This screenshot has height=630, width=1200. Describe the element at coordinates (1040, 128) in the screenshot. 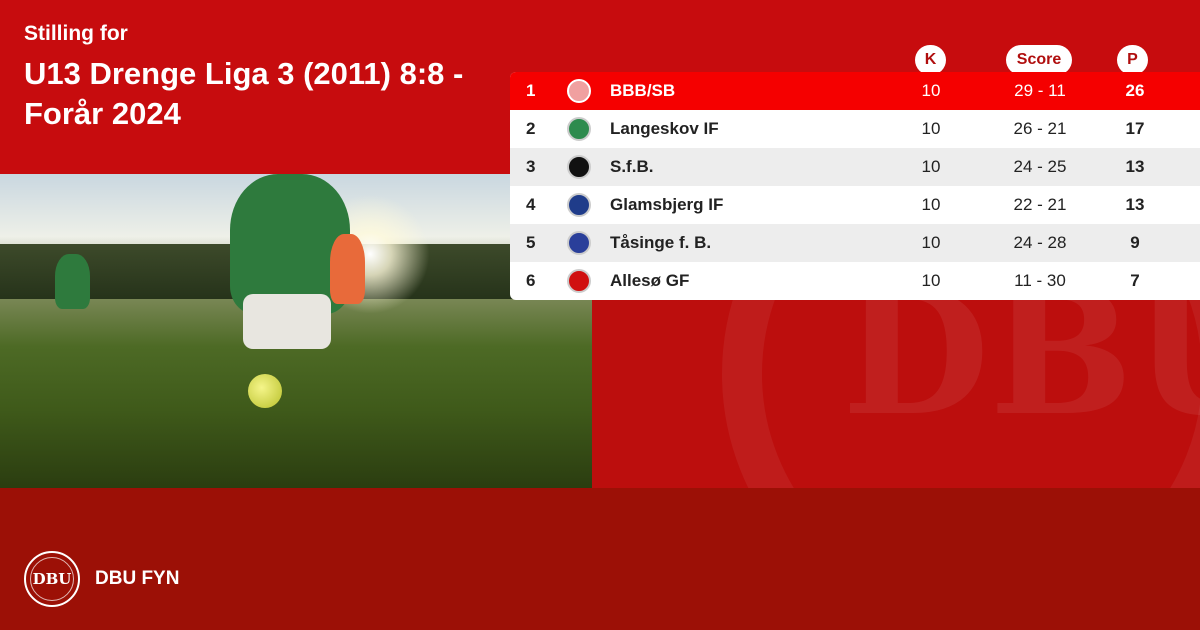

I see `goal-score: 26 - 21` at that location.